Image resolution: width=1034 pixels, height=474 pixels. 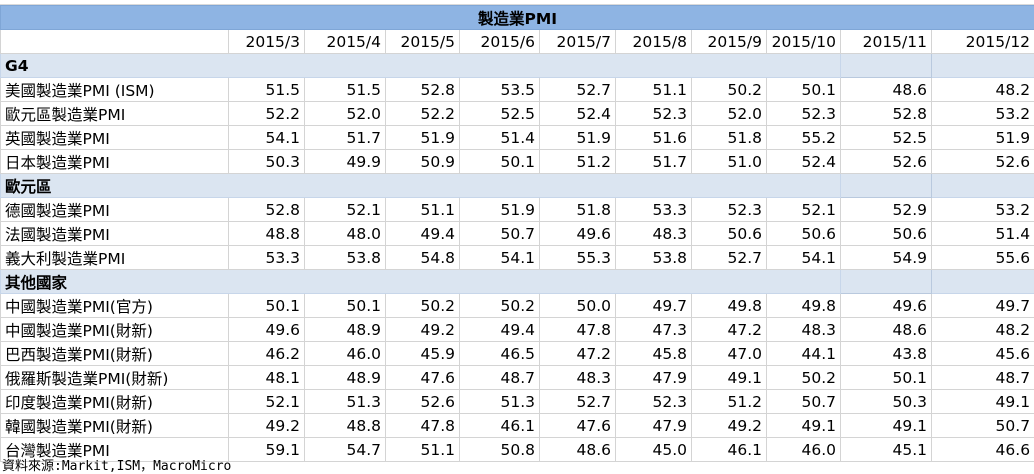 I want to click on row-label: 韓國製造業PMI(財新), so click(x=115, y=426).